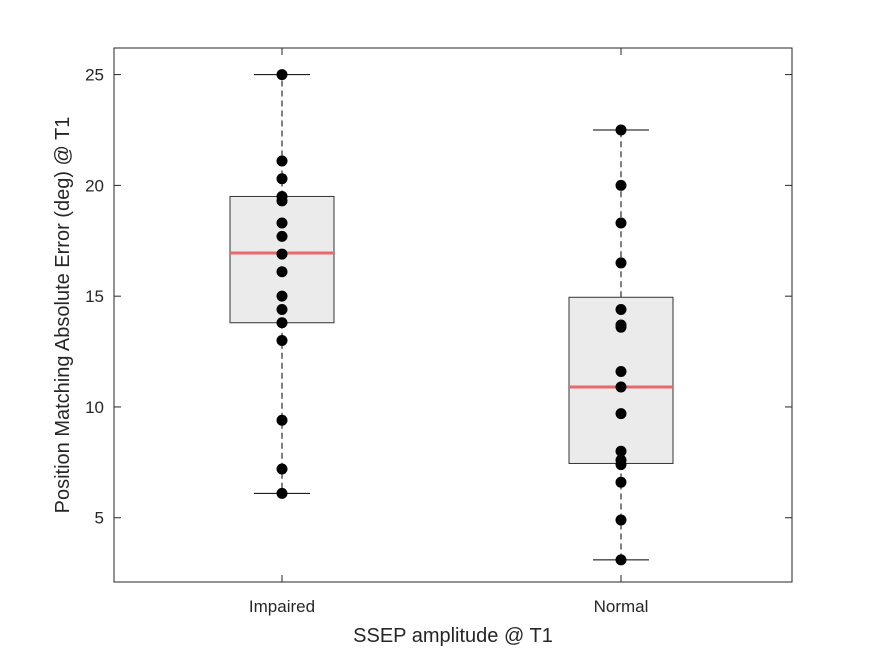  What do you see at coordinates (94, 407) in the screenshot?
I see `y-tick-label: 10` at bounding box center [94, 407].